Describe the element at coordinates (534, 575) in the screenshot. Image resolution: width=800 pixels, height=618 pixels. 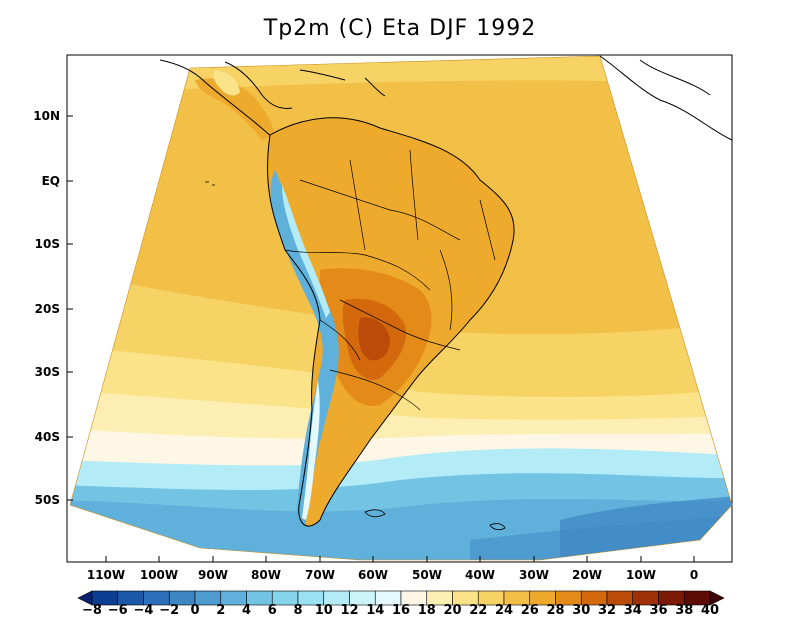
I see `lon-label-30w: 30W` at that location.